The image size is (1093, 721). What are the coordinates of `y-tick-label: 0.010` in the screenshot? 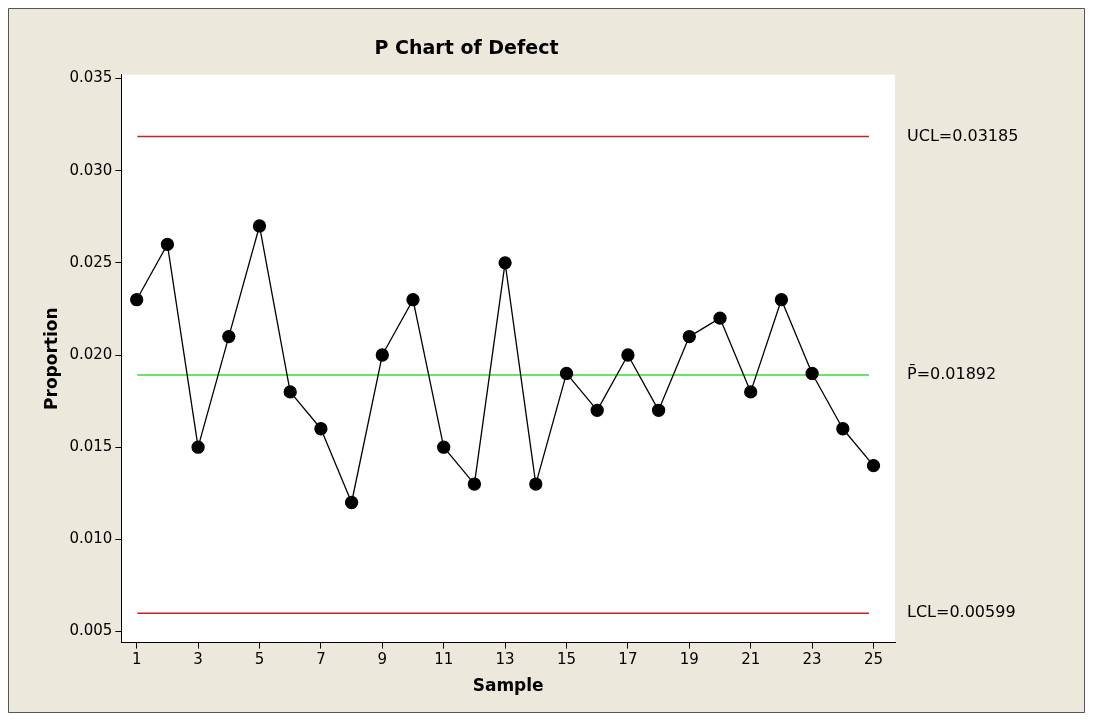 It's located at (91, 538).